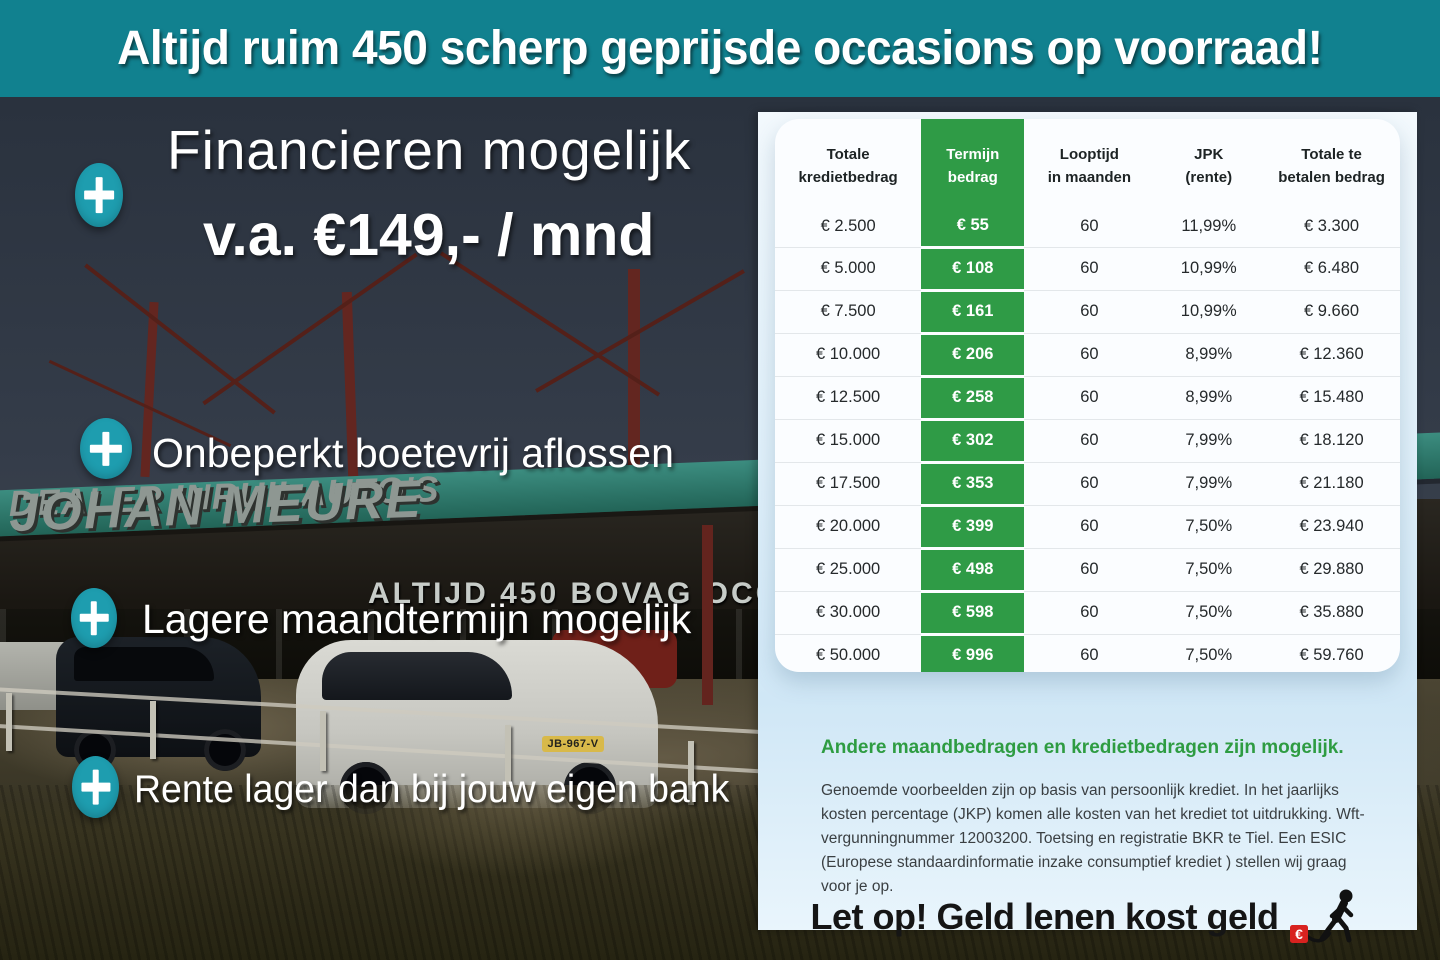 This screenshot has height=960, width=1440. I want to click on table-row: € 10.000 € 206 60 8,99% € 12.360, so click(1087, 353).